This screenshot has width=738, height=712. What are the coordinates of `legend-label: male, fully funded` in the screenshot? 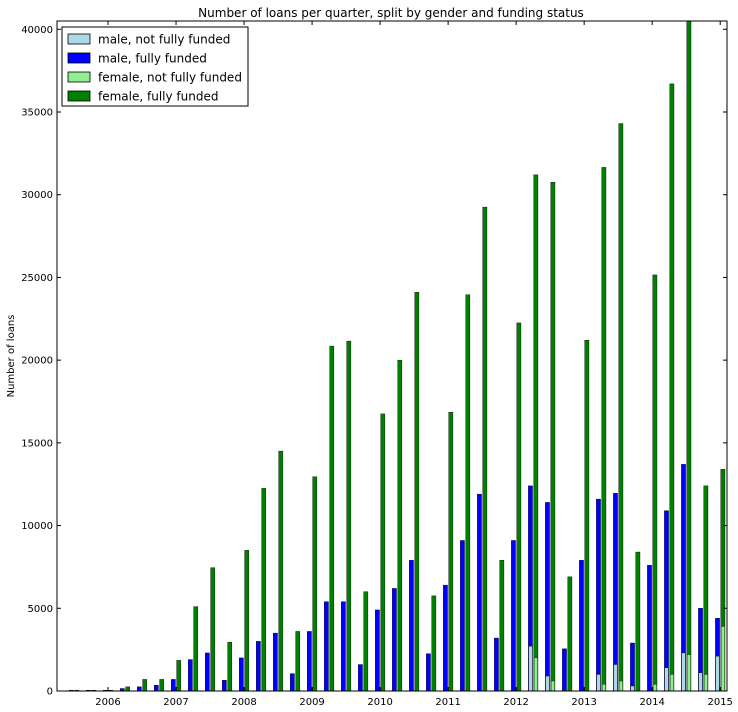 It's located at (152, 59).